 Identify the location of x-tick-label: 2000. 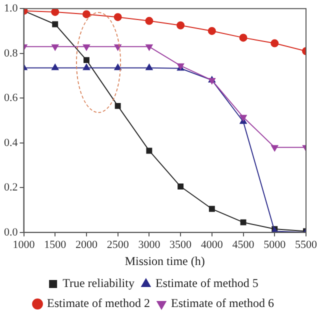
(86, 244).